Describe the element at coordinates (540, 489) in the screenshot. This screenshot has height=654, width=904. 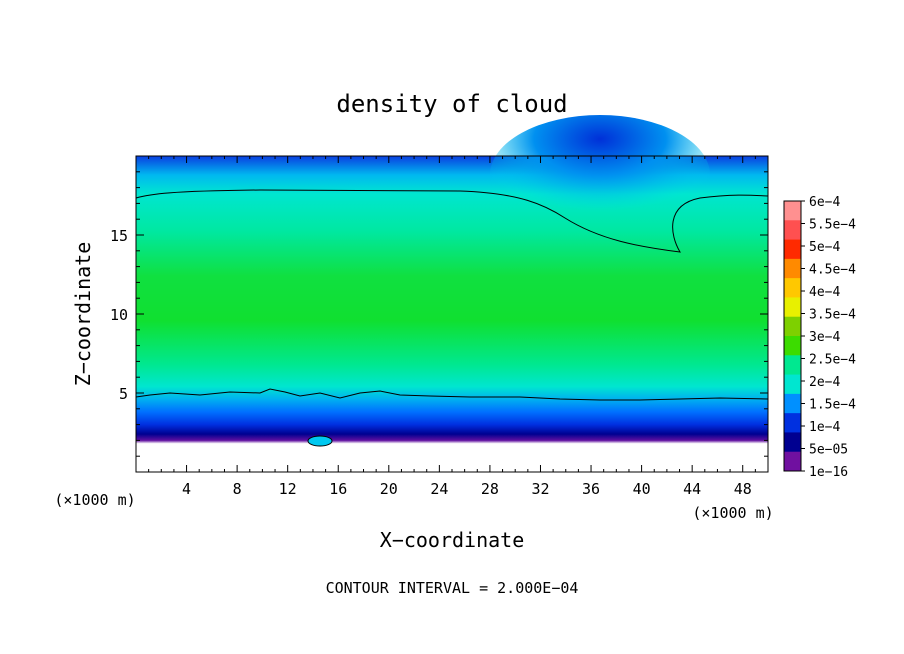
I see `x-tick-label: 32` at that location.